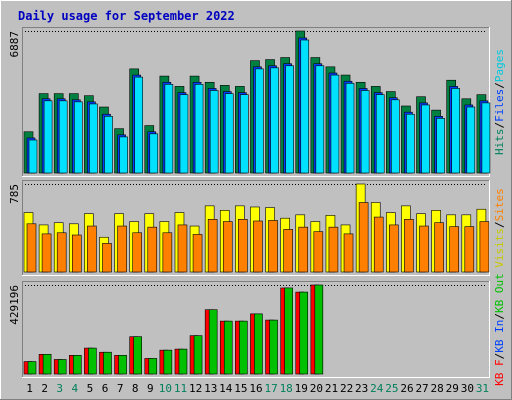  What do you see at coordinates (120, 388) in the screenshot?
I see `day-label: 7` at bounding box center [120, 388].